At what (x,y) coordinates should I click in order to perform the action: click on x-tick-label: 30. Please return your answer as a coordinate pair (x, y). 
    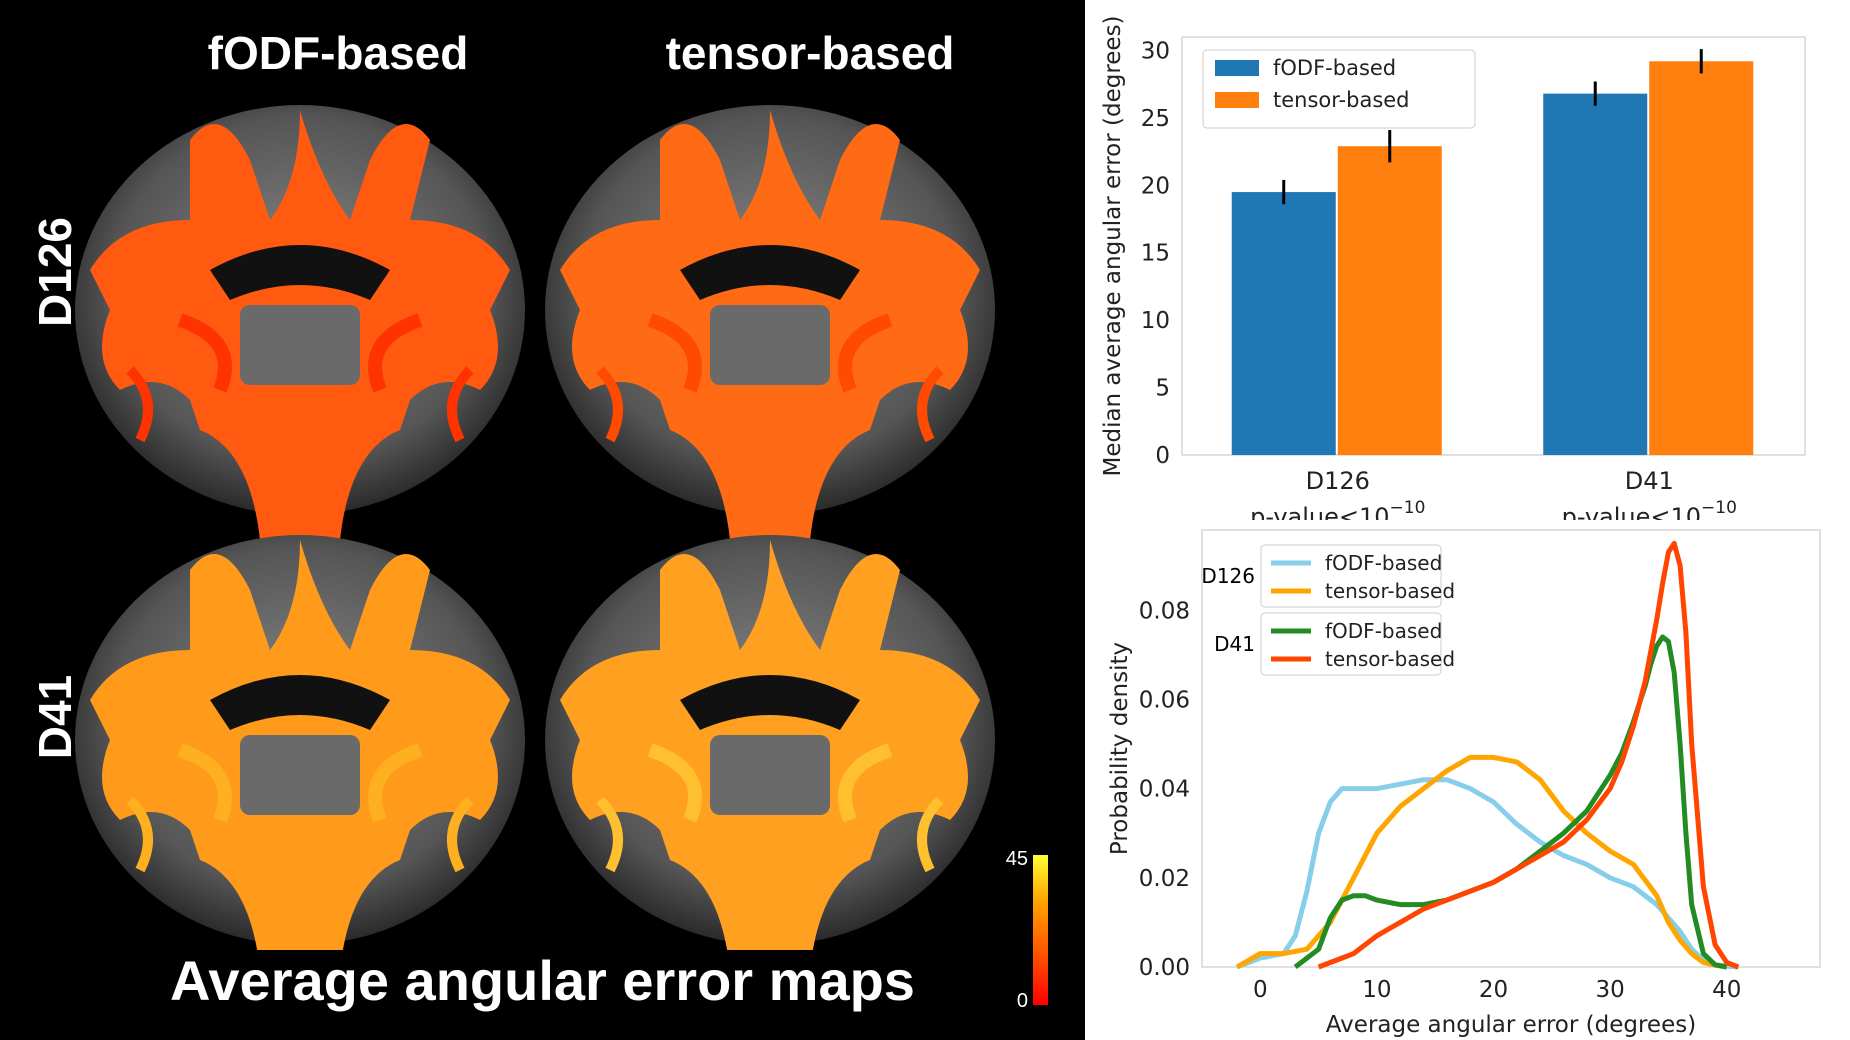
    Looking at the image, I should click on (1609, 990).